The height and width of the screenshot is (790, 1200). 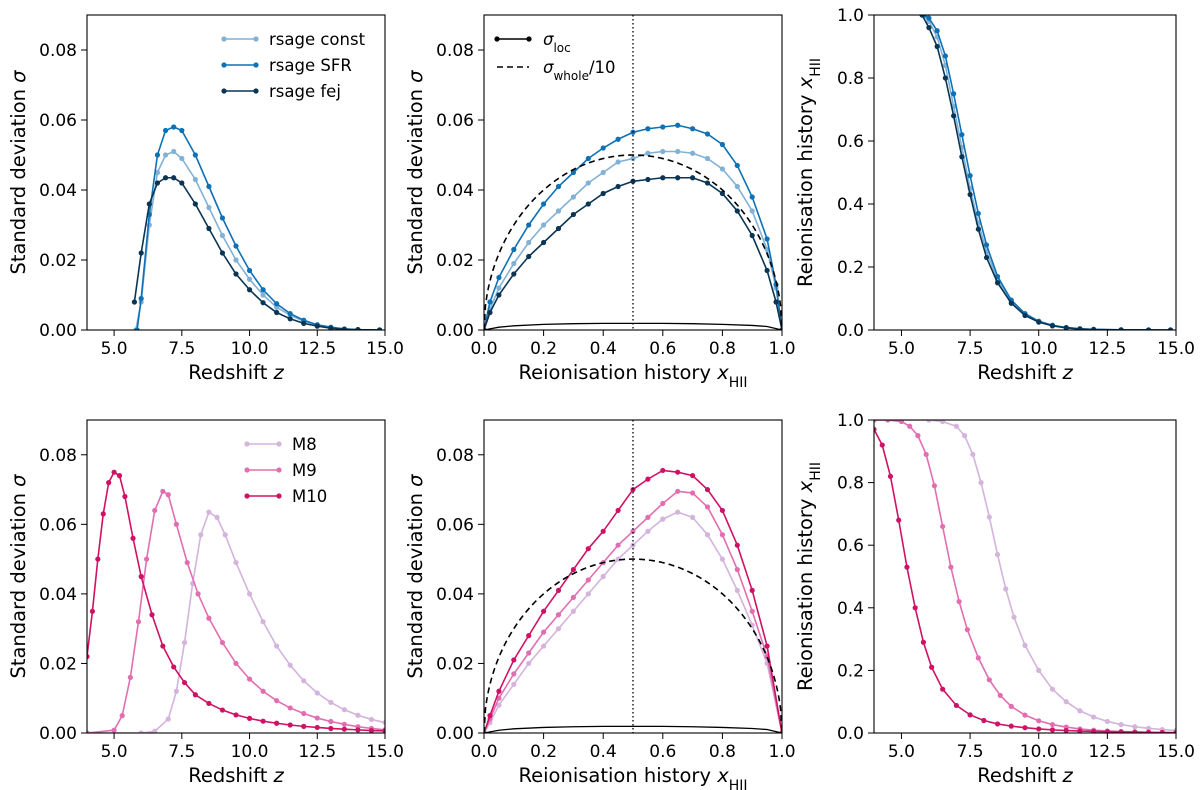 I want to click on x-tick-label: 0.2, so click(x=543, y=349).